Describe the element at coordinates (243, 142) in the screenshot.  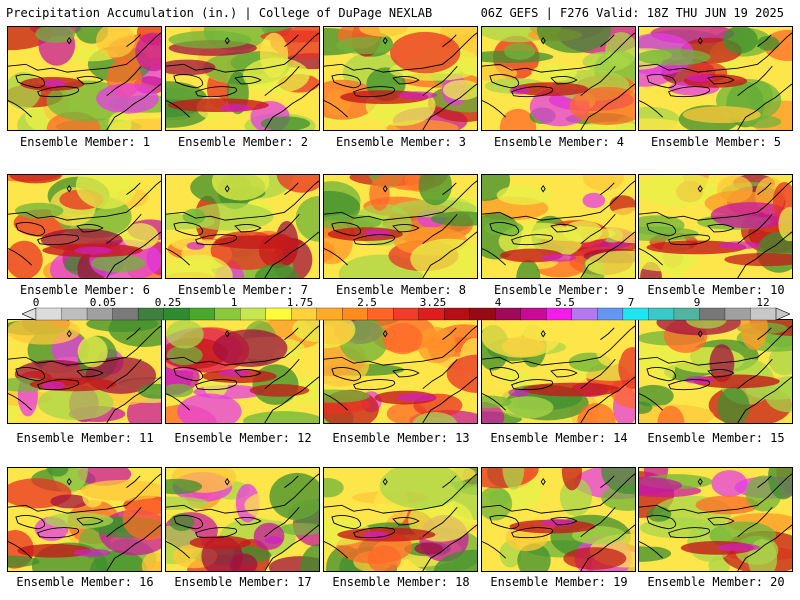
I see `ensemble-member-label: Ensemble Member: 2` at that location.